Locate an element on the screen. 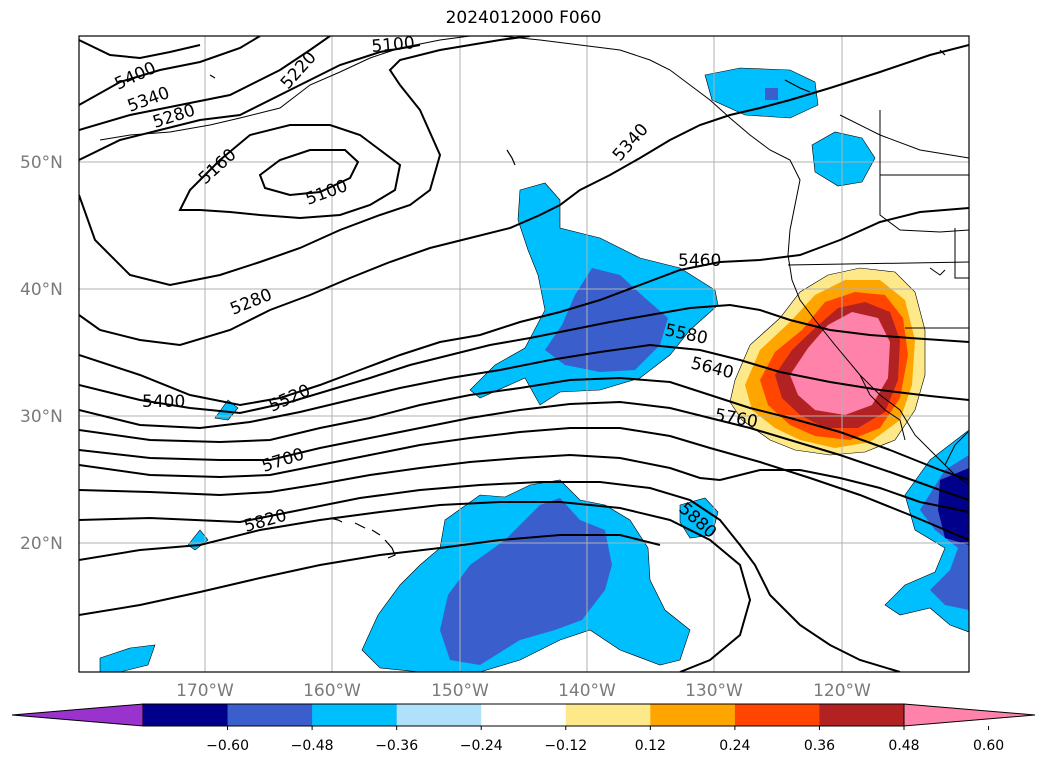  longitude-labels: 170°W 160°W 150°W 140°W 130°W 120°W is located at coordinates (523, 691).